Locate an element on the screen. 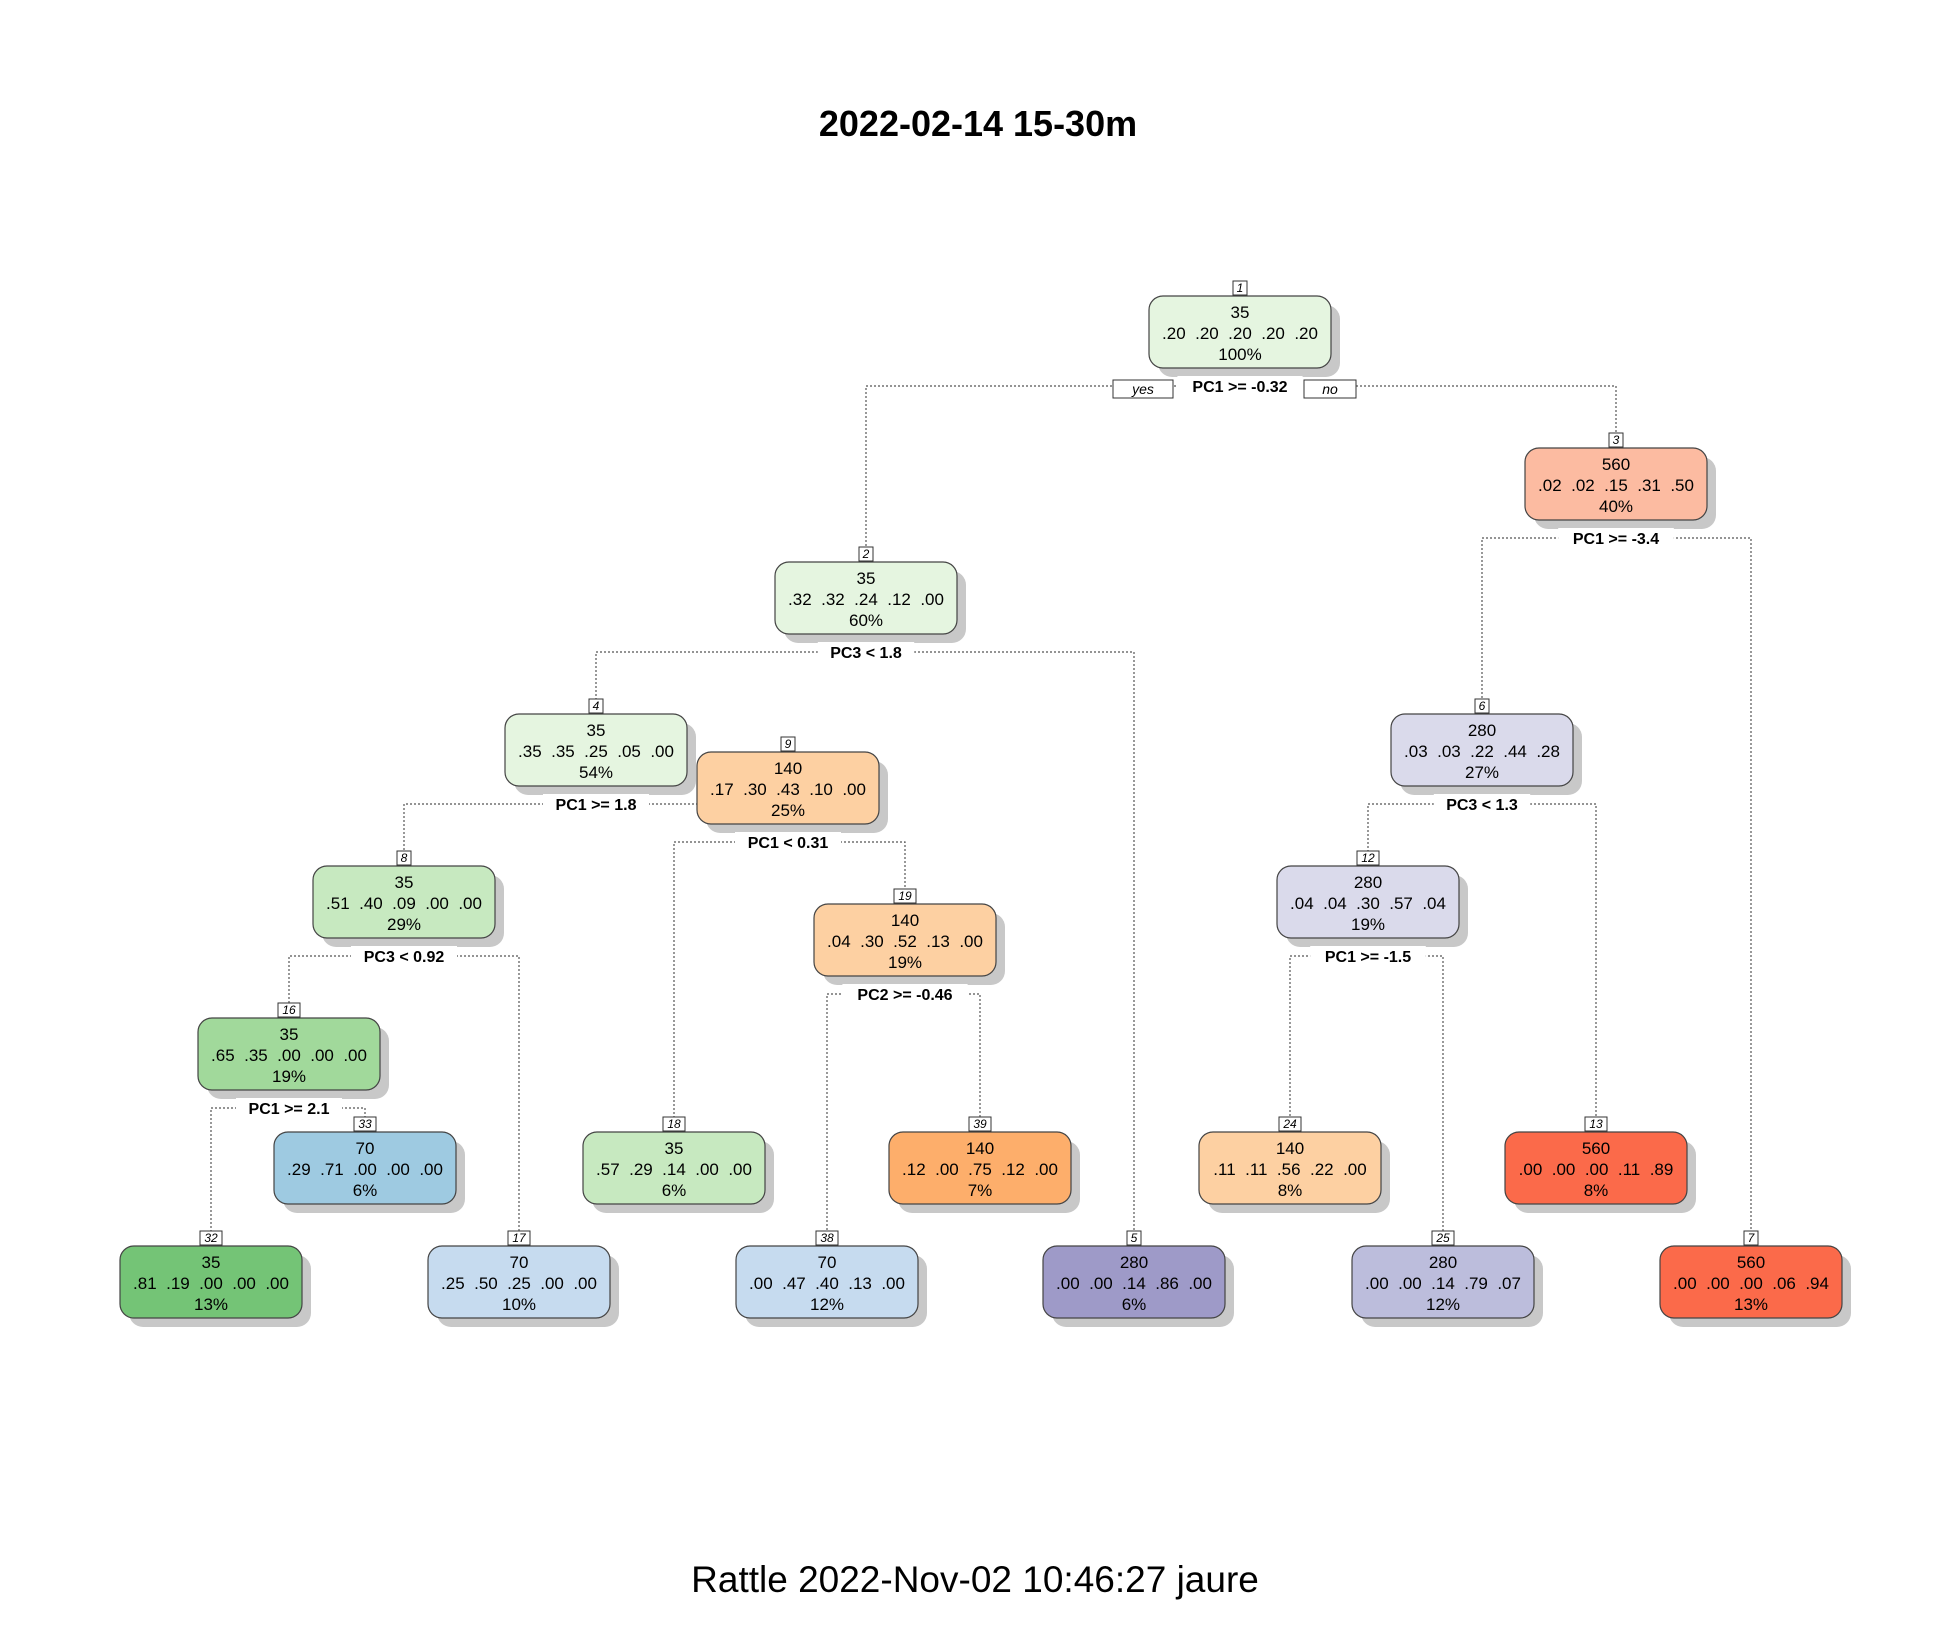  split-condition: PC3 < 1.3 is located at coordinates (1482, 805).